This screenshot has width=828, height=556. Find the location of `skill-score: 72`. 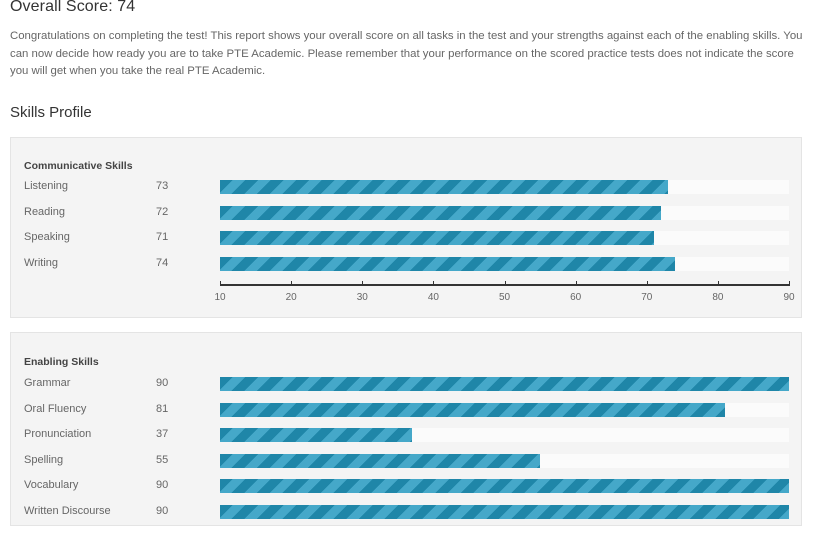

skill-score: 72 is located at coordinates (162, 211).